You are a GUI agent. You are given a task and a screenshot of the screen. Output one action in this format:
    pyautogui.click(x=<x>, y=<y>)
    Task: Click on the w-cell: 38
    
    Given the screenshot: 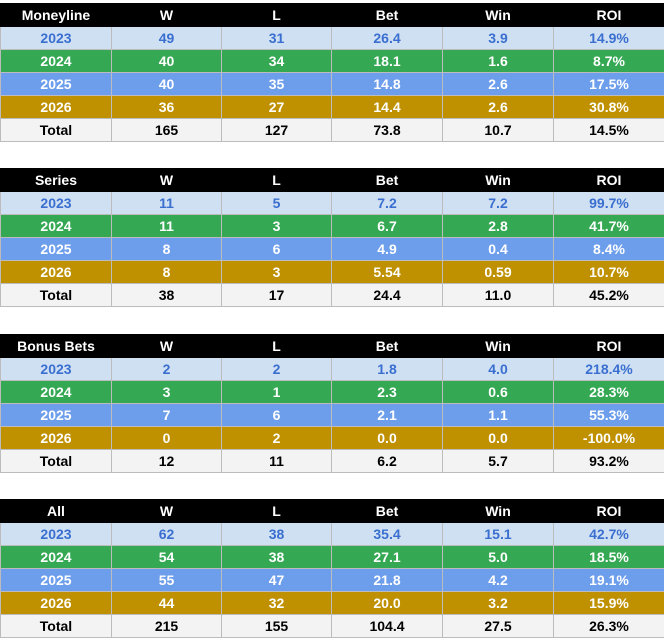 What is the action you would take?
    pyautogui.click(x=166, y=295)
    